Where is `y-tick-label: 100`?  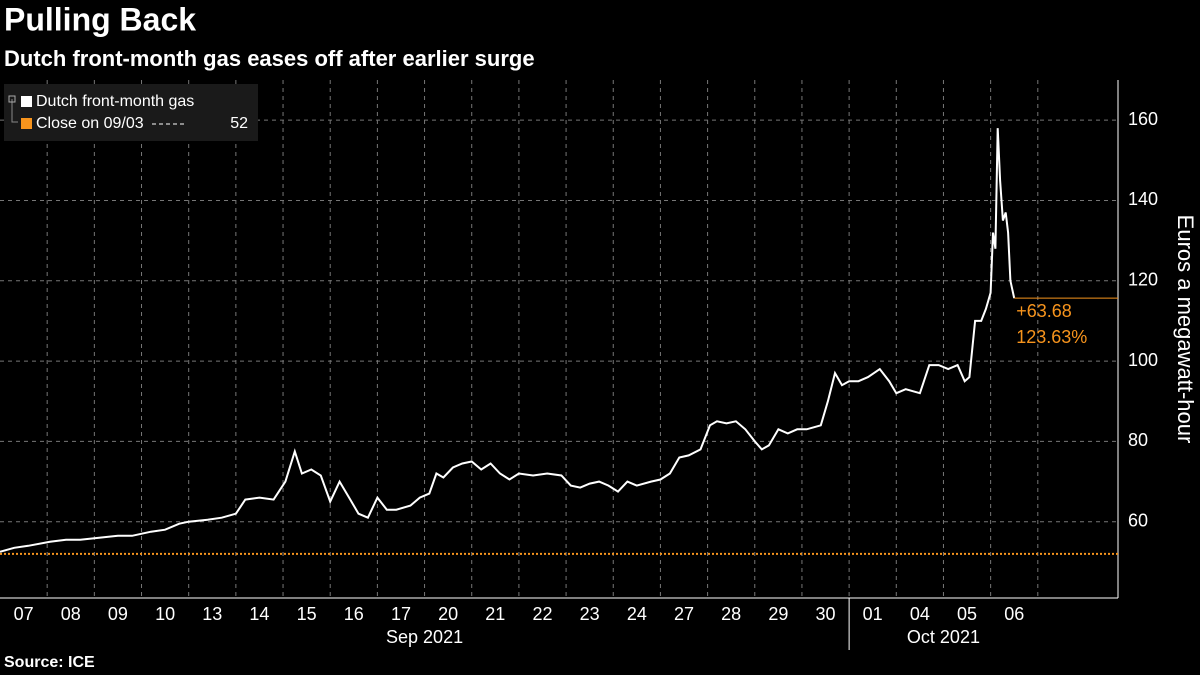
y-tick-label: 100 is located at coordinates (1143, 360).